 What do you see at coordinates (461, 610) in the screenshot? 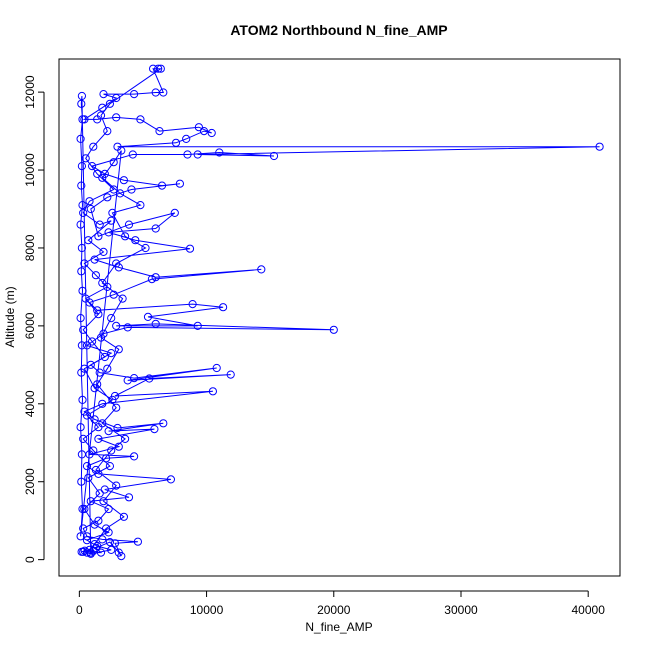
I see `x-tick-label: 30000` at bounding box center [461, 610].